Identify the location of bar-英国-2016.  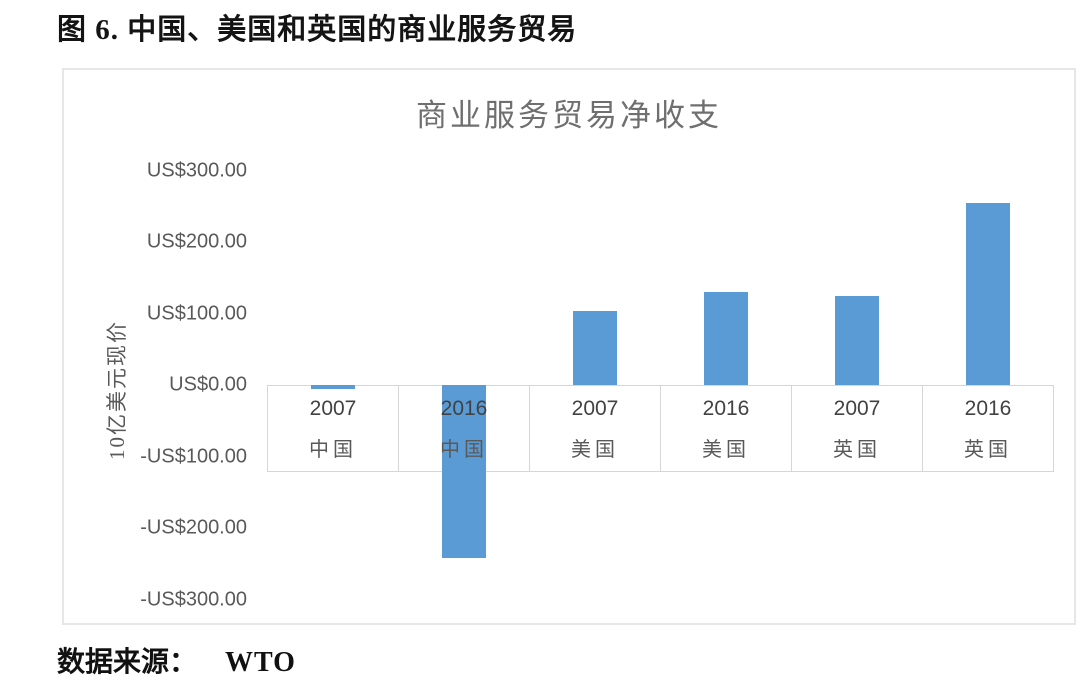
(988, 293).